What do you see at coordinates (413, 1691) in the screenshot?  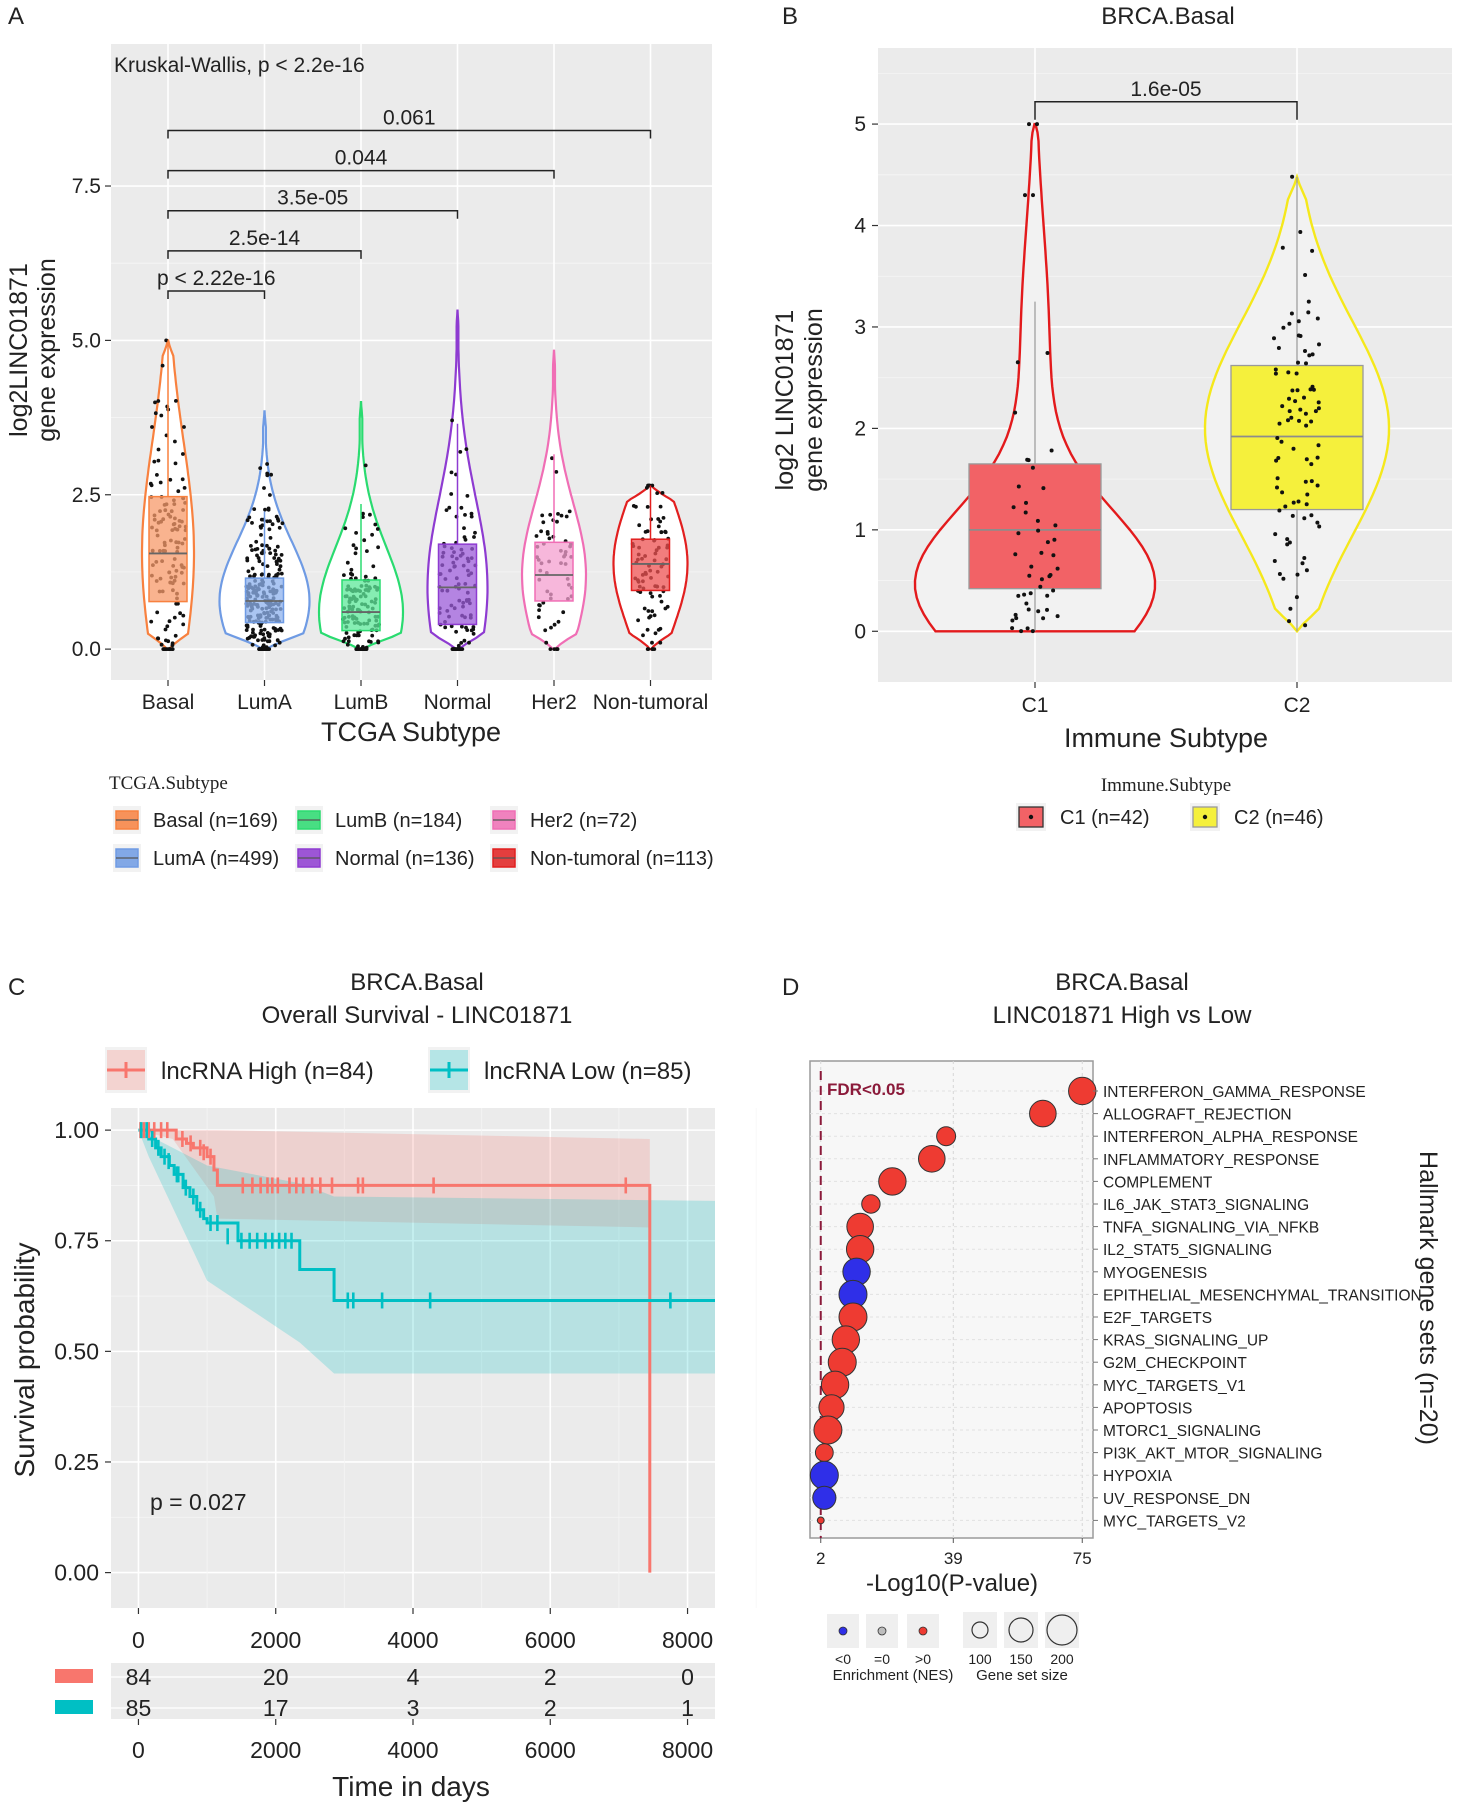 I see `panel-c-risk-table-background` at bounding box center [413, 1691].